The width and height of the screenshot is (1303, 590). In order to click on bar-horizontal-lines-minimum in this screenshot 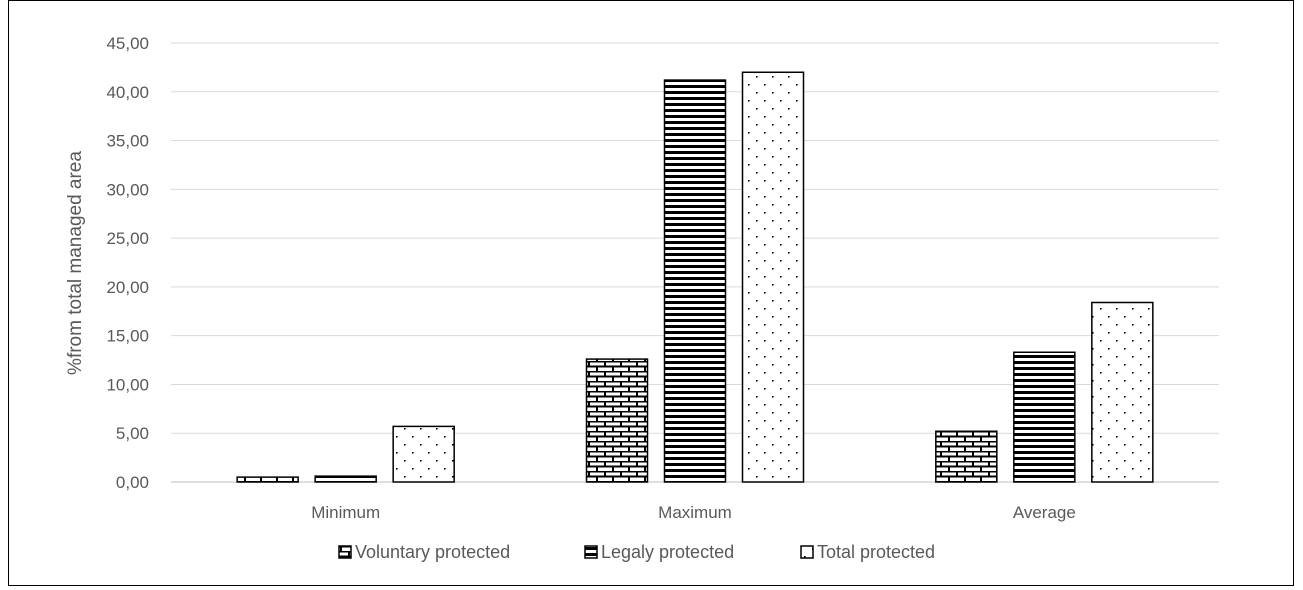, I will do `click(345, 479)`.